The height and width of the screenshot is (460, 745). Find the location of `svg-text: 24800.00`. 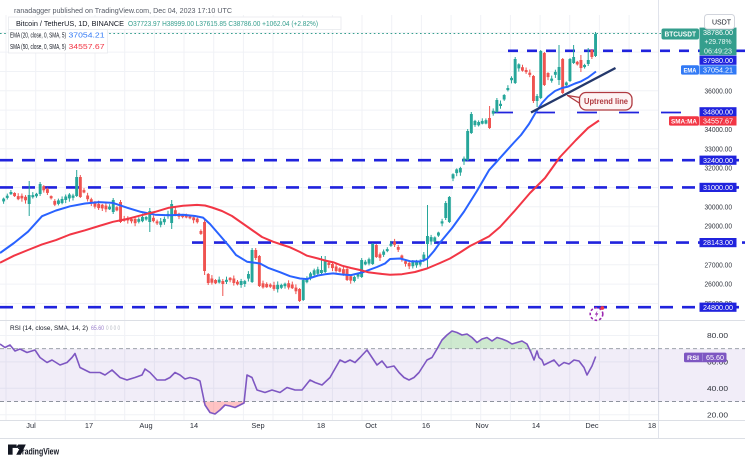

svg-text: 24800.00 is located at coordinates (718, 307).